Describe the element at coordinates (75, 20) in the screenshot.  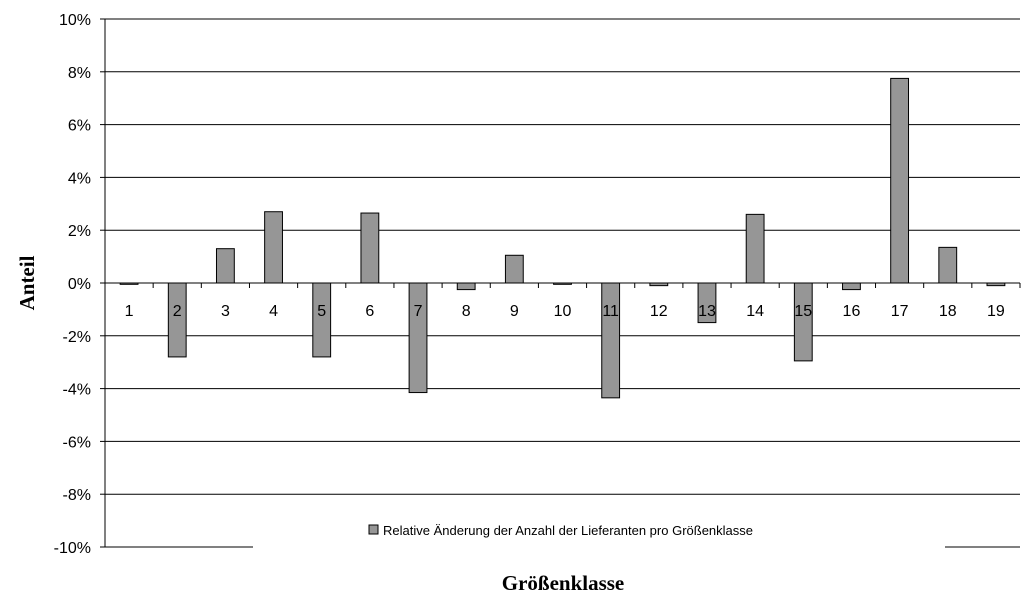
I see `y-tick-label: 10%` at that location.